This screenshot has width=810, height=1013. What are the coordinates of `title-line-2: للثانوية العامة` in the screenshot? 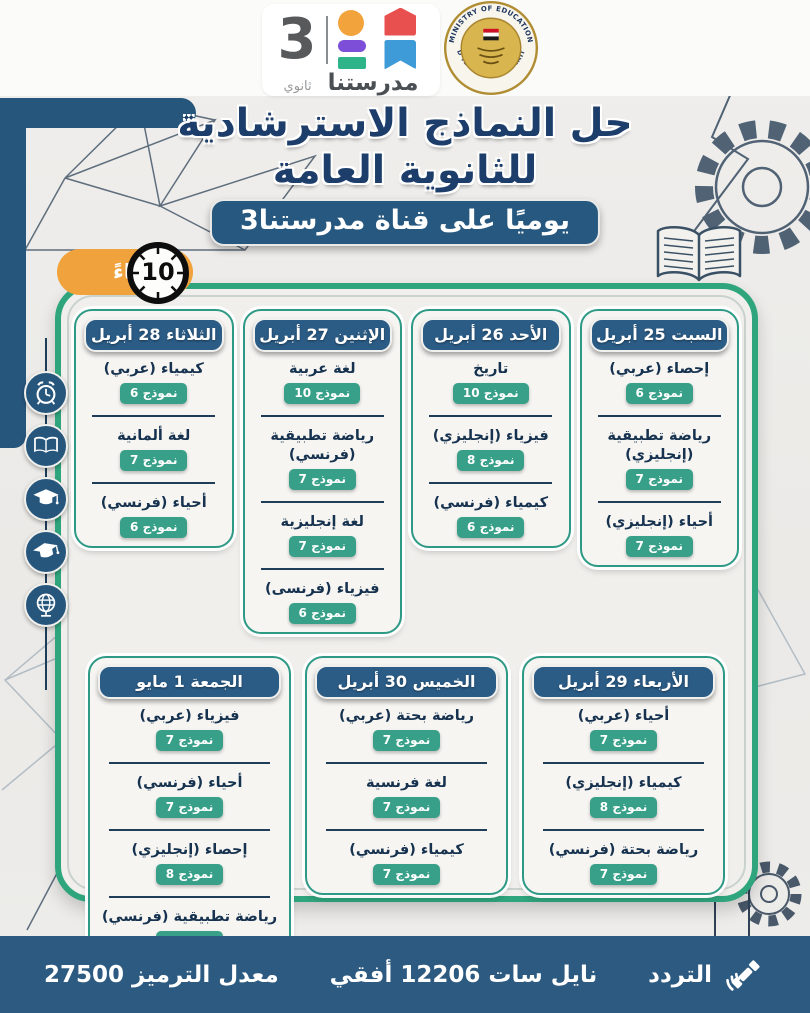 It's located at (405, 170).